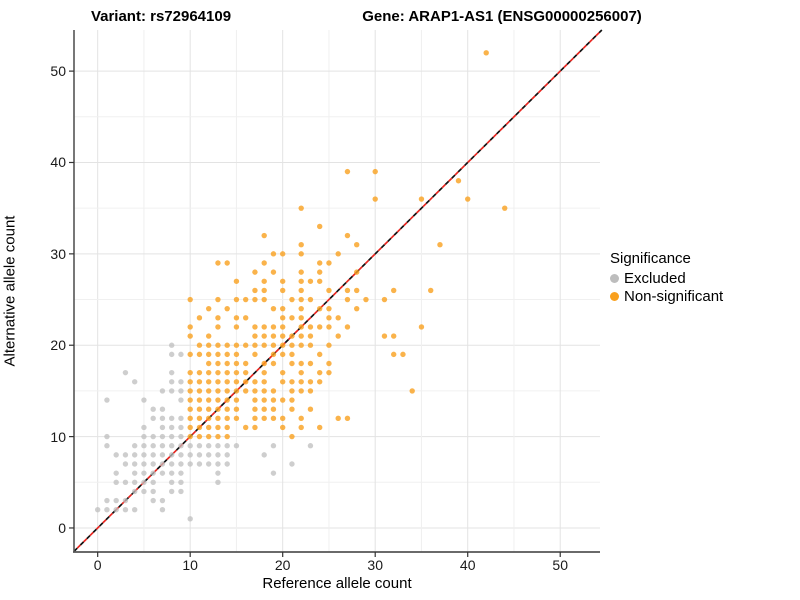 This screenshot has width=800, height=600. I want to click on x-axis-label: Reference allele count, so click(337, 583).